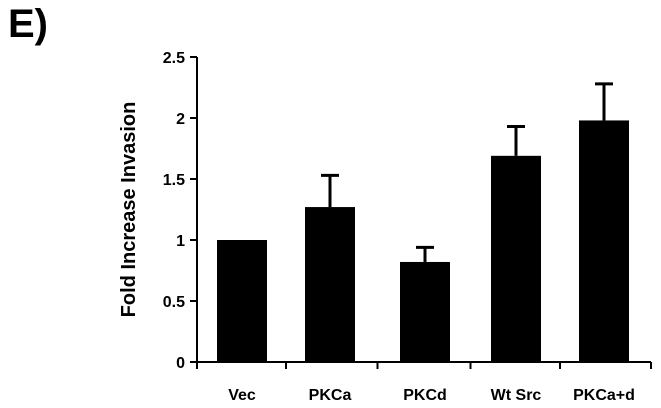 This screenshot has width=661, height=408. What do you see at coordinates (28, 24) in the screenshot?
I see `panel-label: E)` at bounding box center [28, 24].